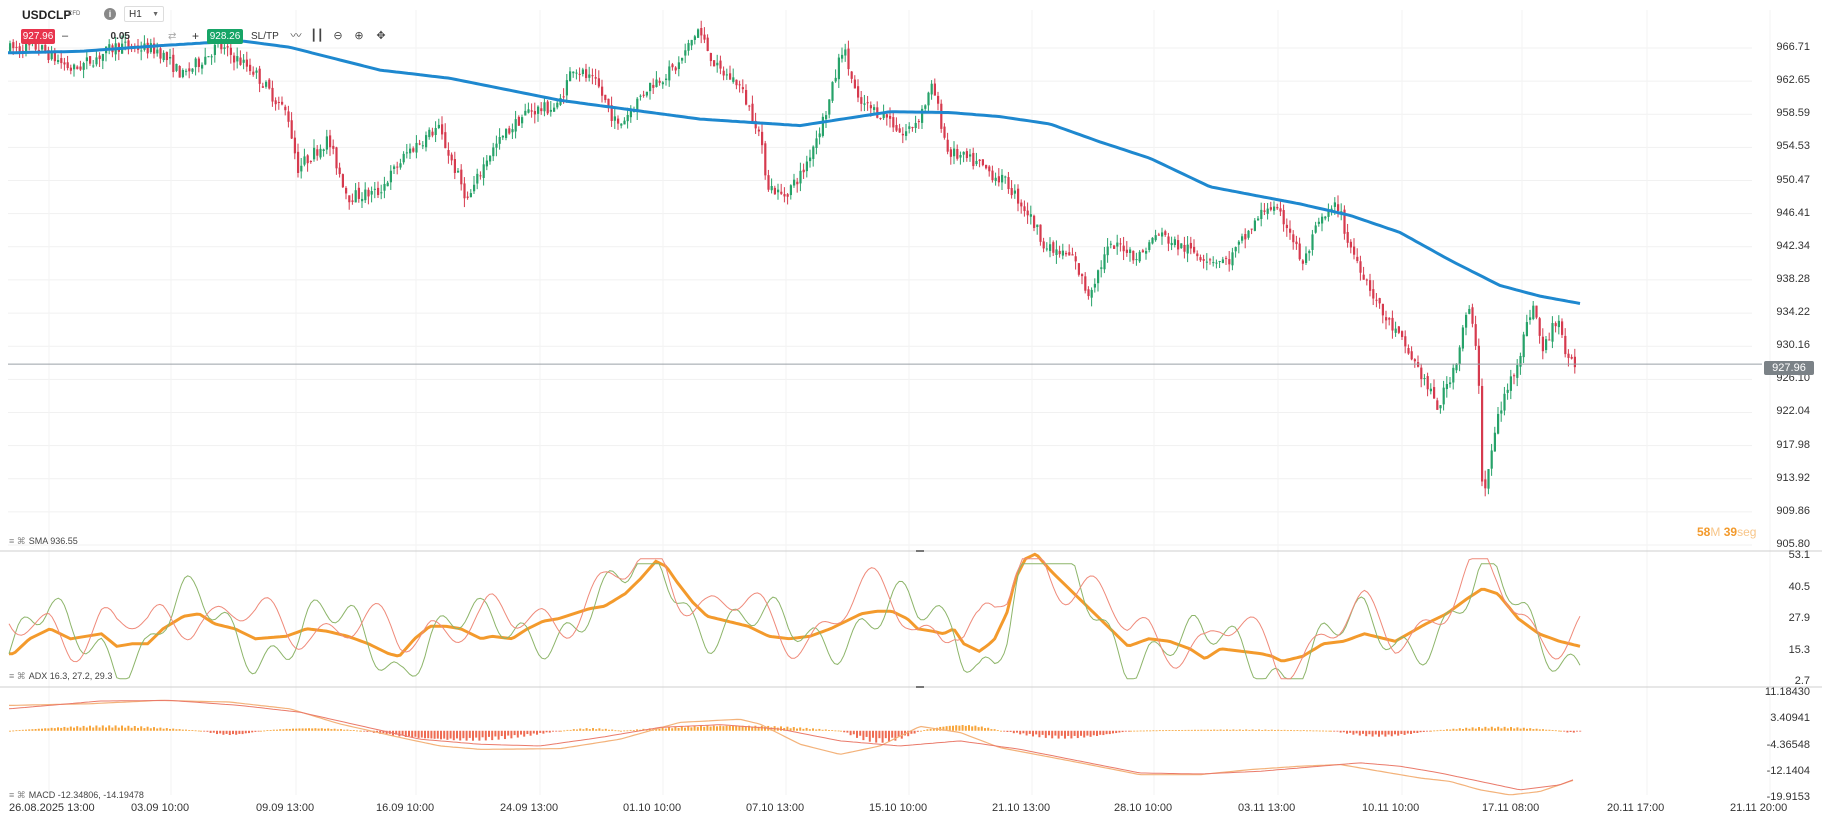 Image resolution: width=1822 pixels, height=817 pixels. What do you see at coordinates (43, 541) in the screenshot?
I see `sma-indicator-label: ≡ ⌘ SMA 936.55` at bounding box center [43, 541].